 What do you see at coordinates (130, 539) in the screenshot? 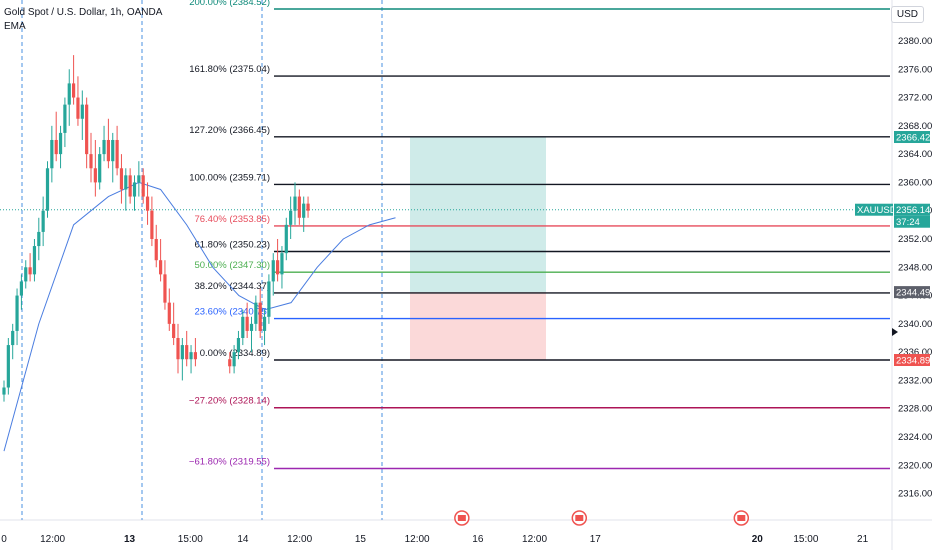
I see `time-tick-label: 13` at bounding box center [130, 539].